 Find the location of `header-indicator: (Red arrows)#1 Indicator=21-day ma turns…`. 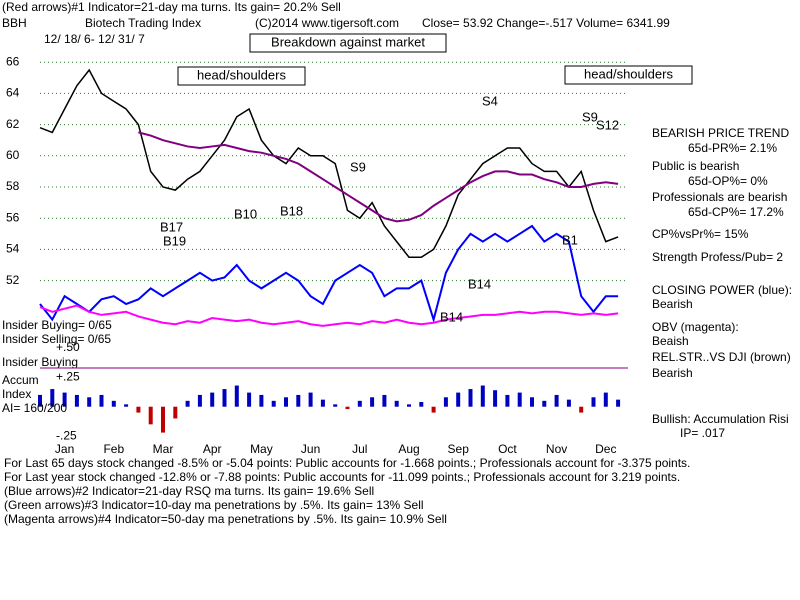

header-indicator: (Red arrows)#1 Indicator=21-day ma turns… is located at coordinates (171, 7).